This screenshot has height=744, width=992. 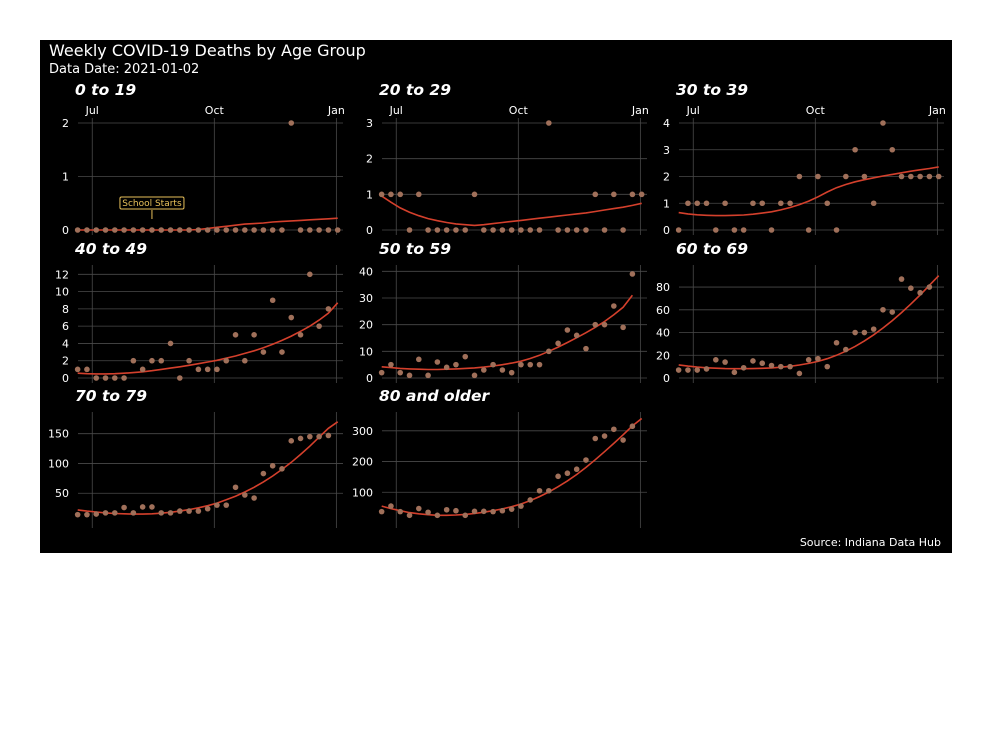 I want to click on y-tick-label: 10, so click(x=366, y=351).